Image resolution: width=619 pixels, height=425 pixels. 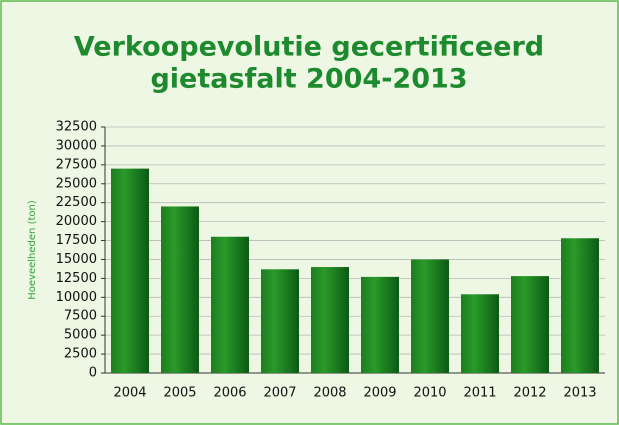 I want to click on x-tick-label: 2011, so click(x=479, y=393).